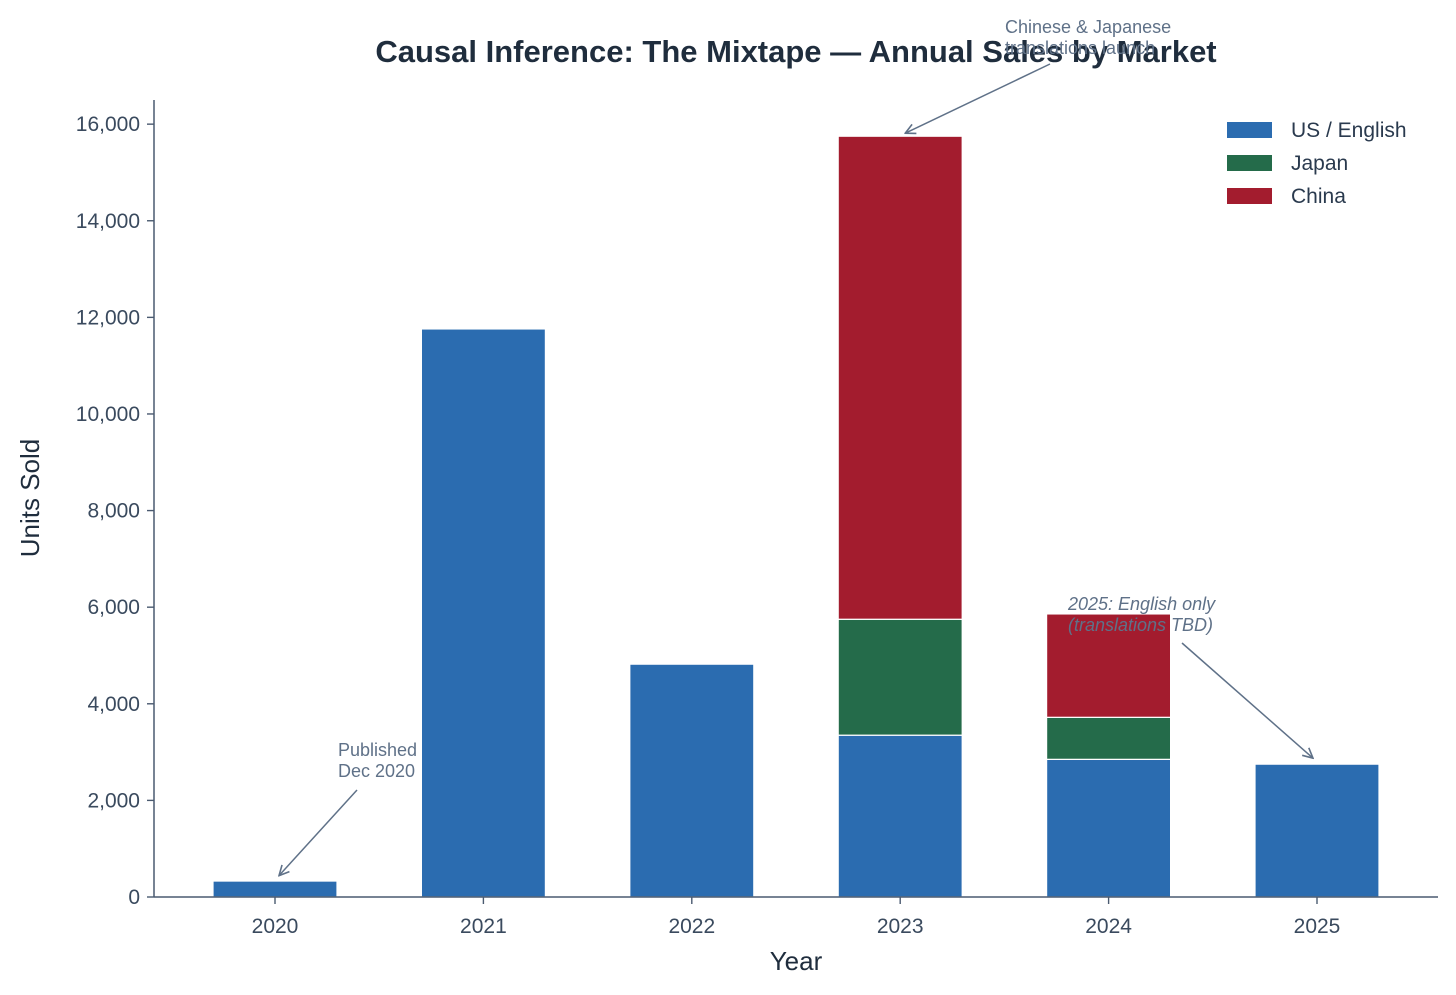 The image size is (1456, 995). What do you see at coordinates (1249, 163) in the screenshot?
I see `legend-swatch-japan` at bounding box center [1249, 163].